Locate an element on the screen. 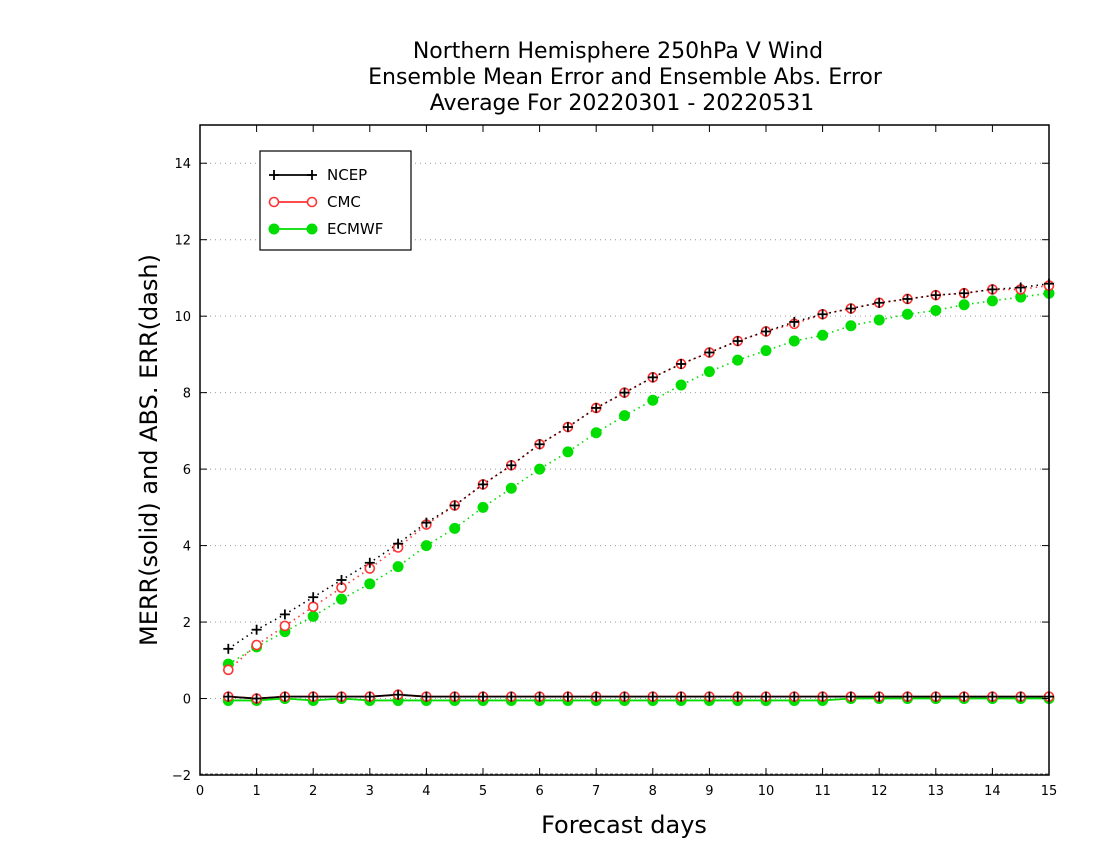  legend-marker-cmc-start is located at coordinates (274, 202).